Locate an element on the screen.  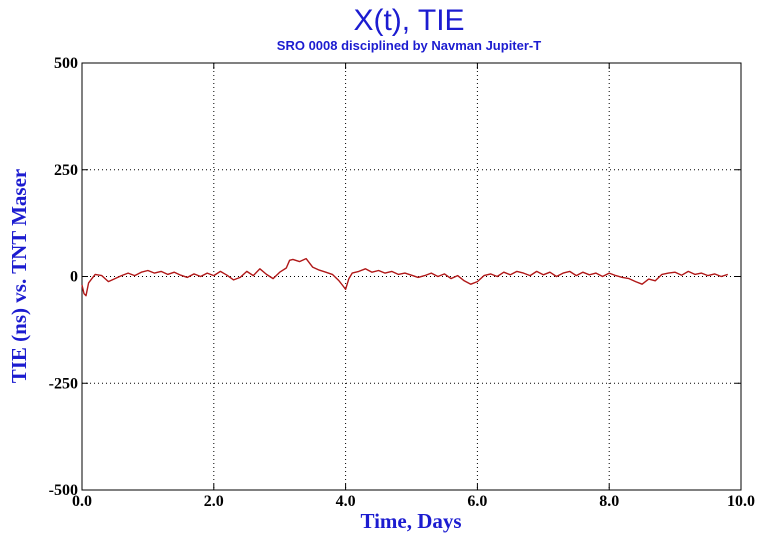
x-tick-label: 6.0 is located at coordinates (477, 501).